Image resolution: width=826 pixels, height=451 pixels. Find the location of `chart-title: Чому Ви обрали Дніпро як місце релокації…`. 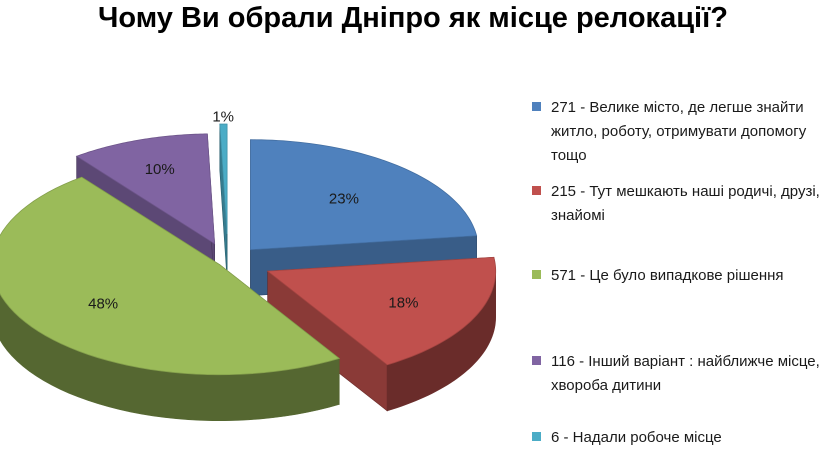

chart-title: Чому Ви обрали Дніпро як місце релокації… is located at coordinates (413, 18).